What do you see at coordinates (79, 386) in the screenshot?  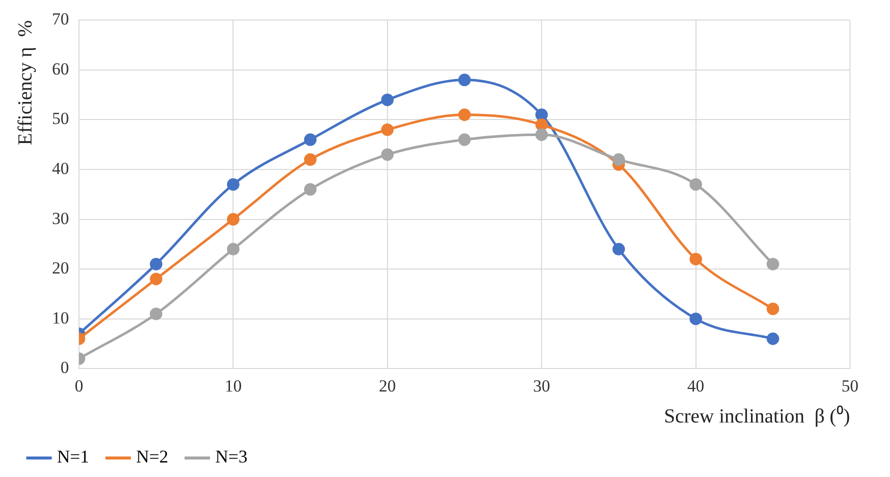 I see `x-tick-label: 0` at bounding box center [79, 386].